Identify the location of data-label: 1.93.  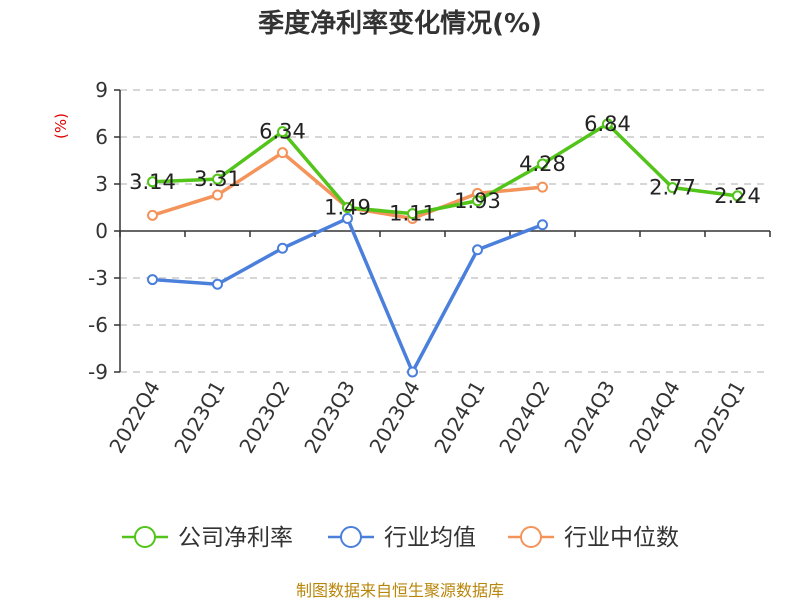
(477, 201).